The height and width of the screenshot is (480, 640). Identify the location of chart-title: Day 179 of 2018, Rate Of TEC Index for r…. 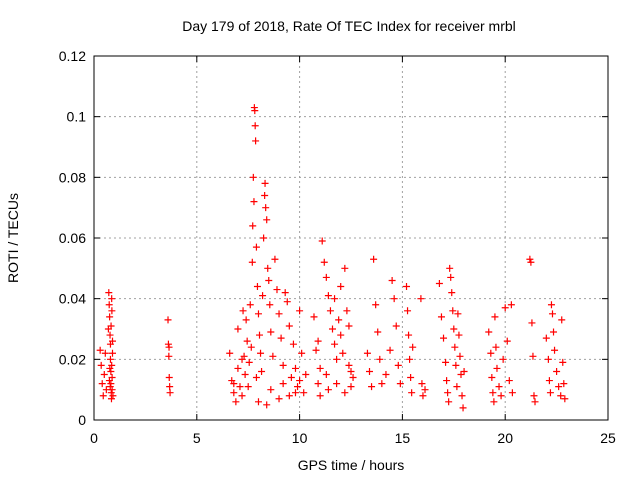
(349, 26).